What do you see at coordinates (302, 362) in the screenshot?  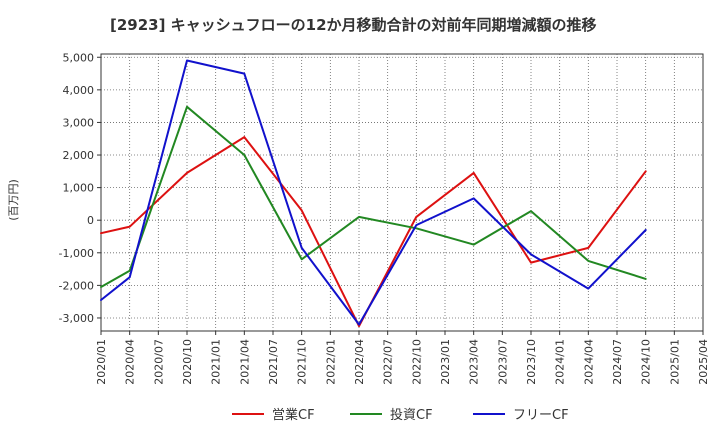 I see `x-tick-label: 2021/10` at bounding box center [302, 362].